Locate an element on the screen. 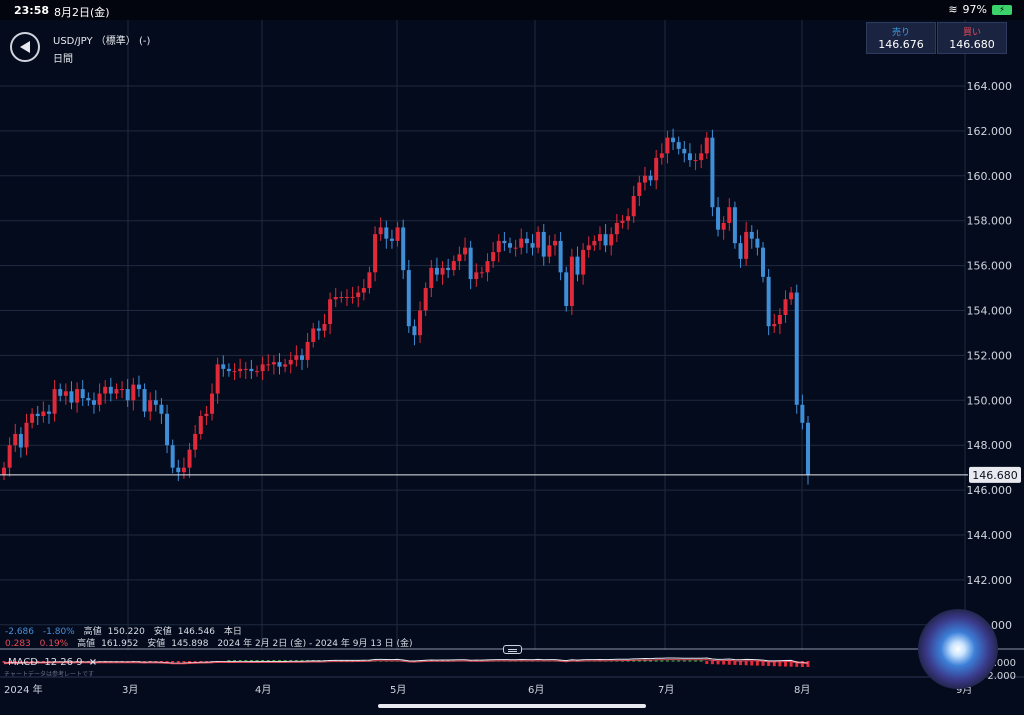 This screenshot has height=715, width=1024. sell-price: 146.676 is located at coordinates (901, 44).